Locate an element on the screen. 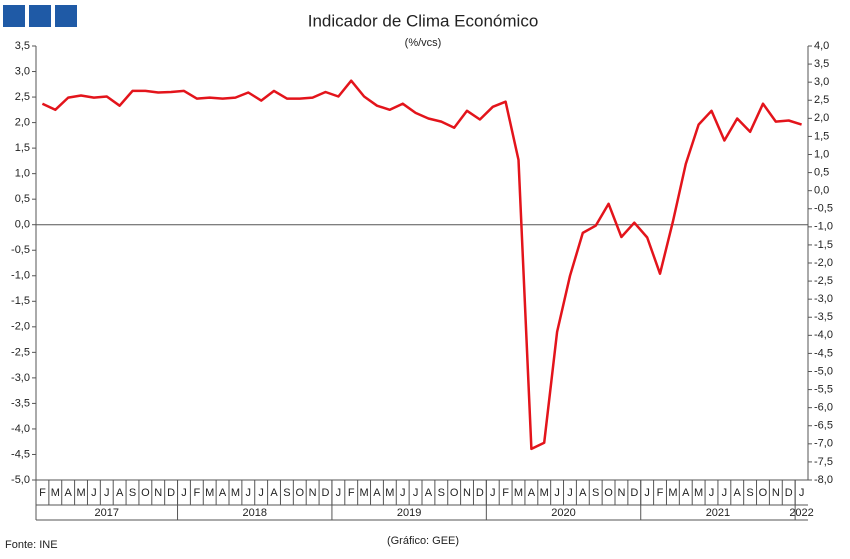 Image resolution: width=850 pixels, height=559 pixels. y2-tick-label: -7,5 is located at coordinates (823, 462).